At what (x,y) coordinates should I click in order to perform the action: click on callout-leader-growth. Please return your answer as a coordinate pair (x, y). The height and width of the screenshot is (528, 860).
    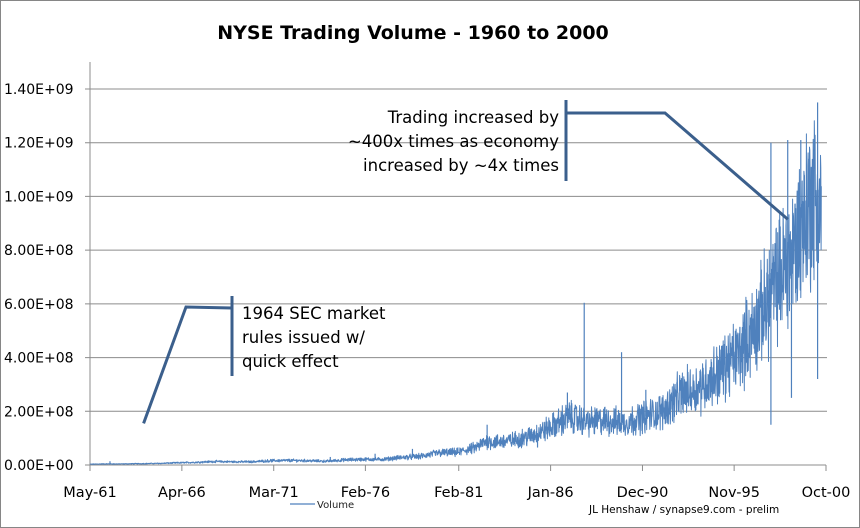
    Looking at the image, I should click on (678, 166).